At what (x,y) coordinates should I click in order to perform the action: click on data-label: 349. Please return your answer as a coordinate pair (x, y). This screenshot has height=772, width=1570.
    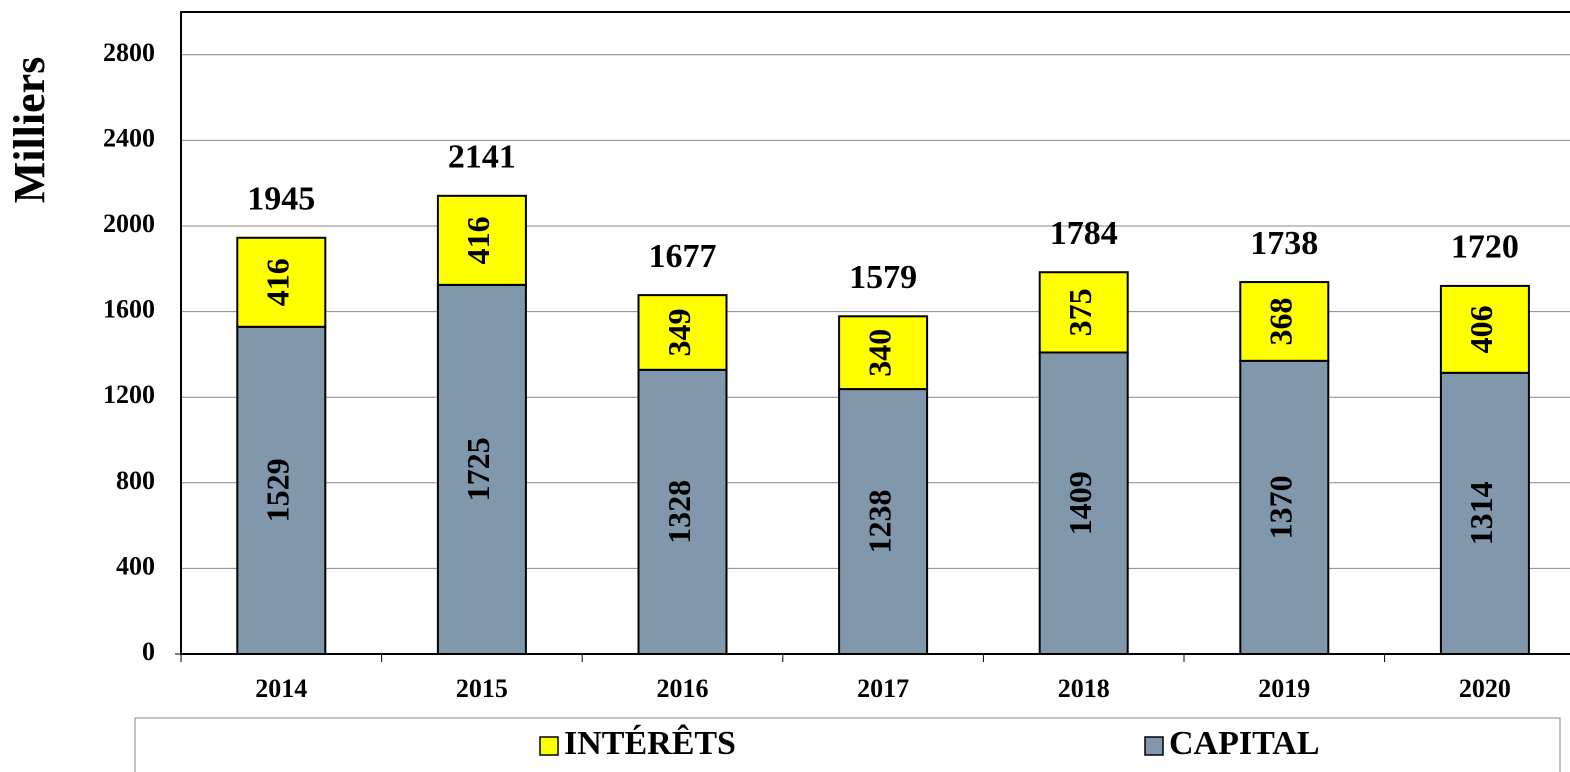
    Looking at the image, I should click on (679, 332).